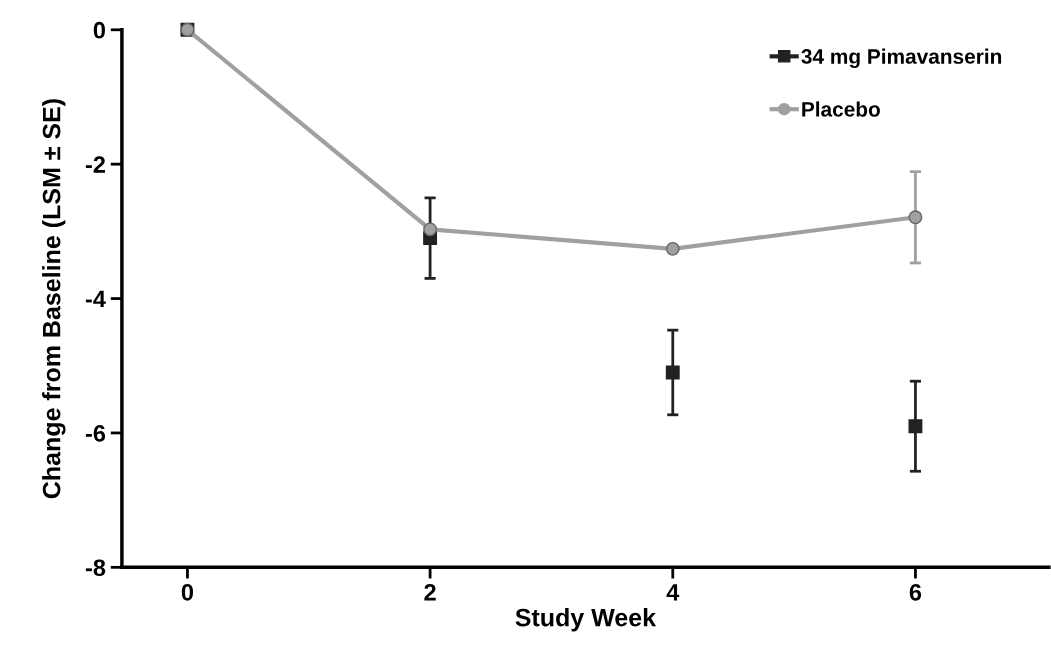 The image size is (1051, 662). Describe the element at coordinates (95, 568) in the screenshot. I see `y-tick-label: -8` at that location.